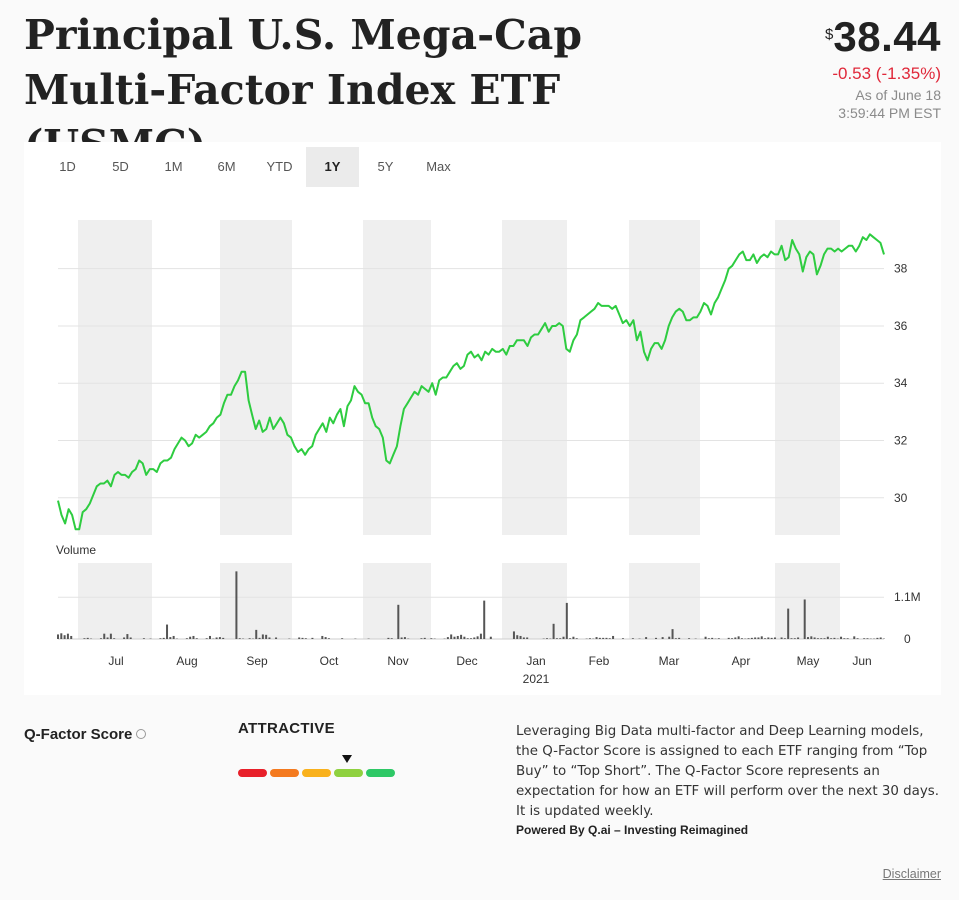  I want to click on qfactor-scale, so click(318, 773).